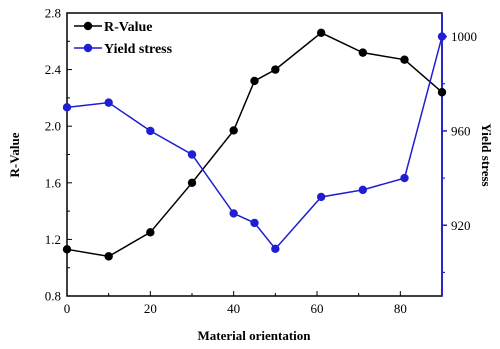  Describe the element at coordinates (53, 182) in the screenshot. I see `left-tick-label: 1.6` at that location.